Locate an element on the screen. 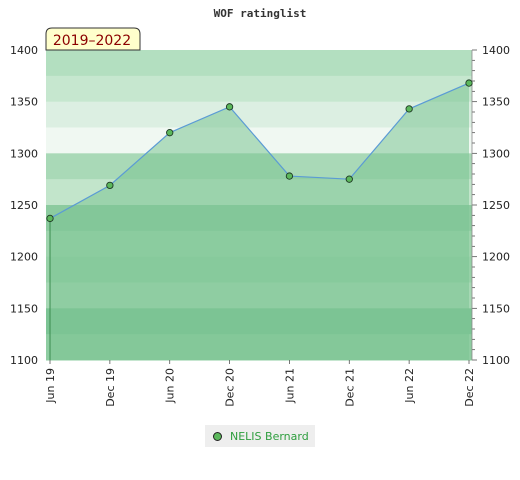  x-tick-label: Jun 21 is located at coordinates (289, 386).